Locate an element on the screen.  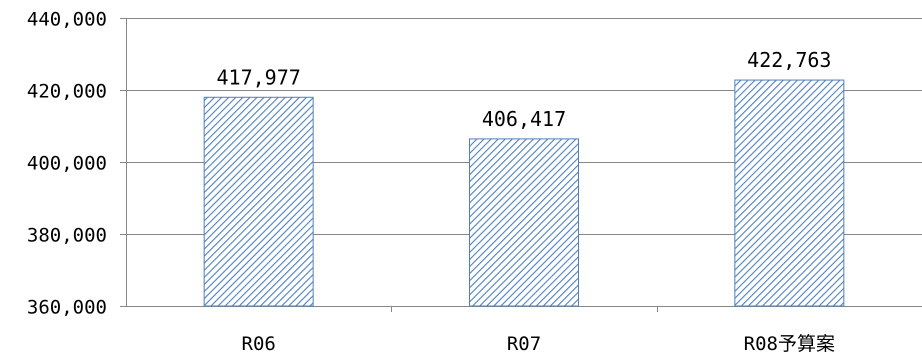
x-category-label: R07 is located at coordinates (524, 344).